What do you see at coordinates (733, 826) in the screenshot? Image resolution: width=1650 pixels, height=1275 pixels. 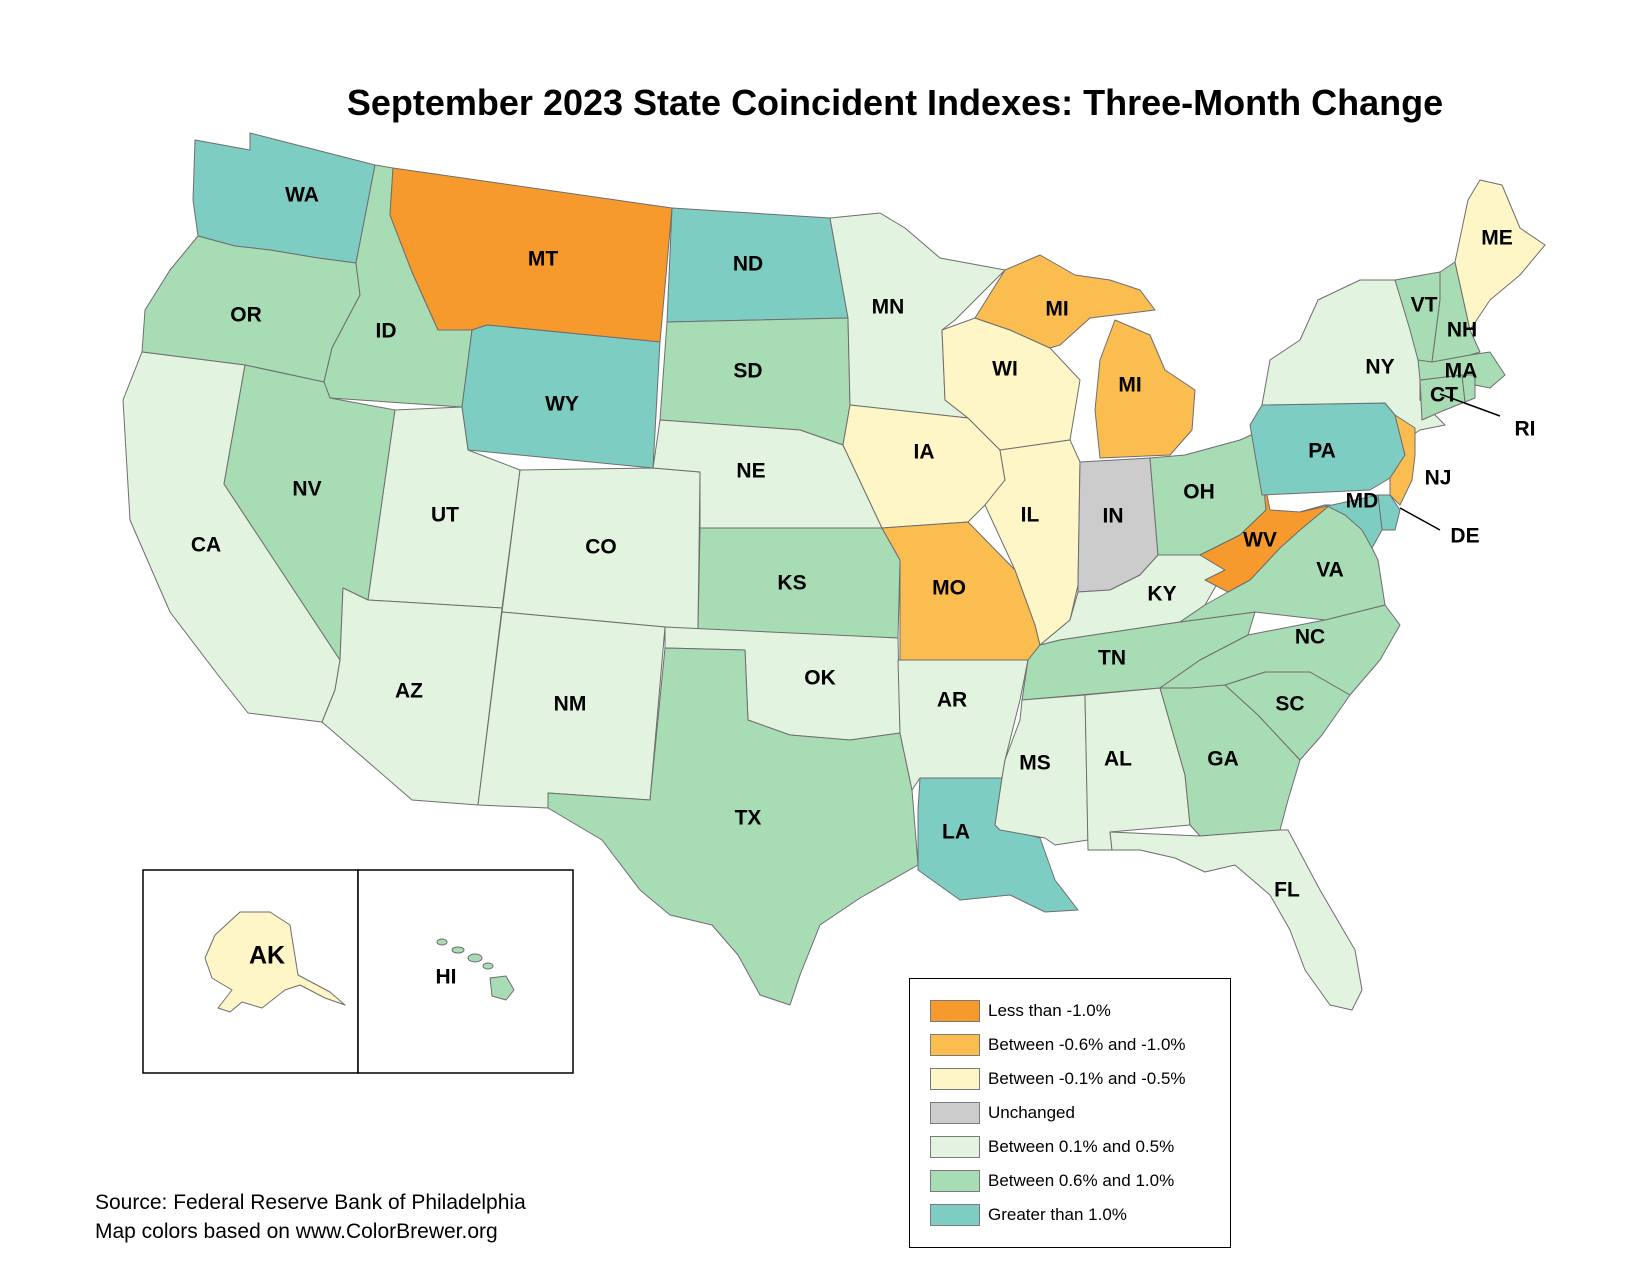 I see `state-TX` at bounding box center [733, 826].